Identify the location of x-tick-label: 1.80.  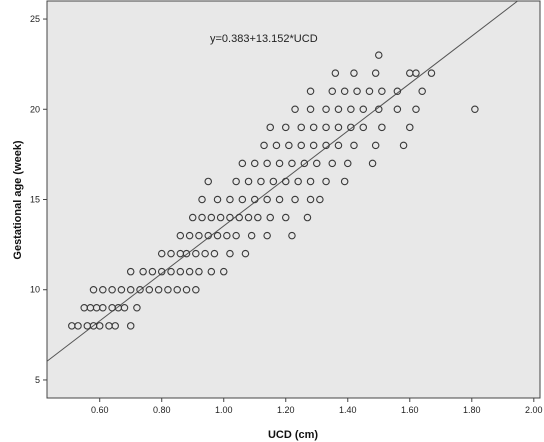
(472, 410).